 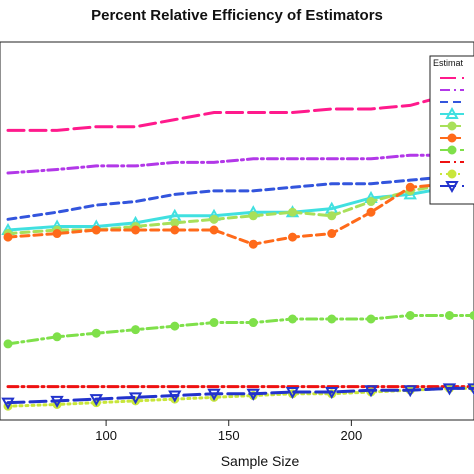 I want to click on x-axis: 100 150 200, so click(x=228, y=431).